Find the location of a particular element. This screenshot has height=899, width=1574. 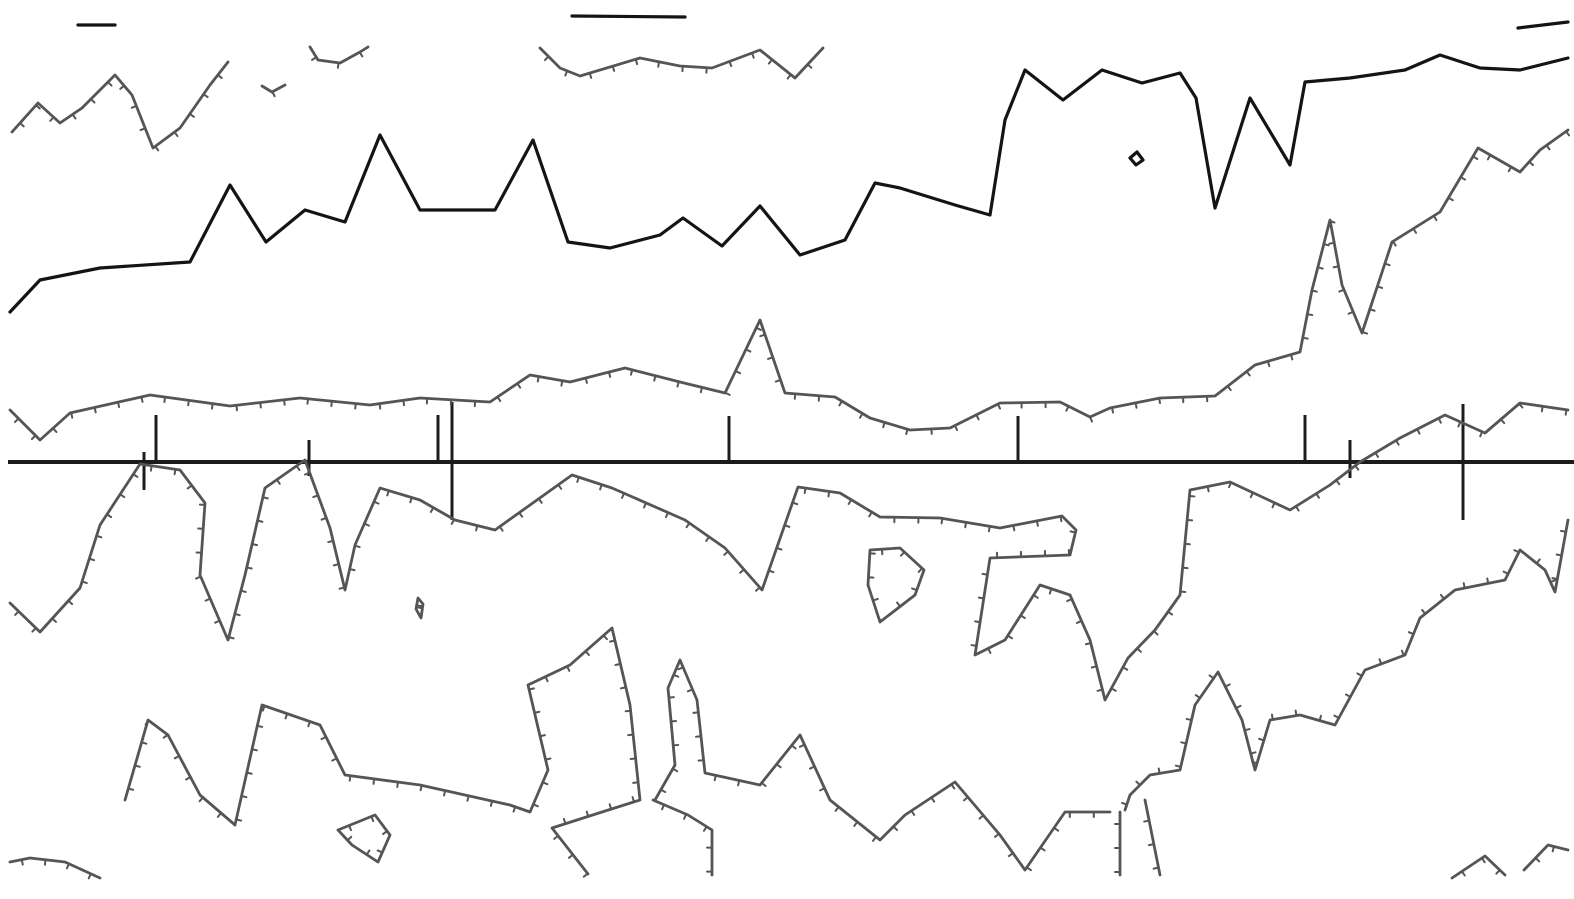

contour-grey-top-mark is located at coordinates (273, 88).